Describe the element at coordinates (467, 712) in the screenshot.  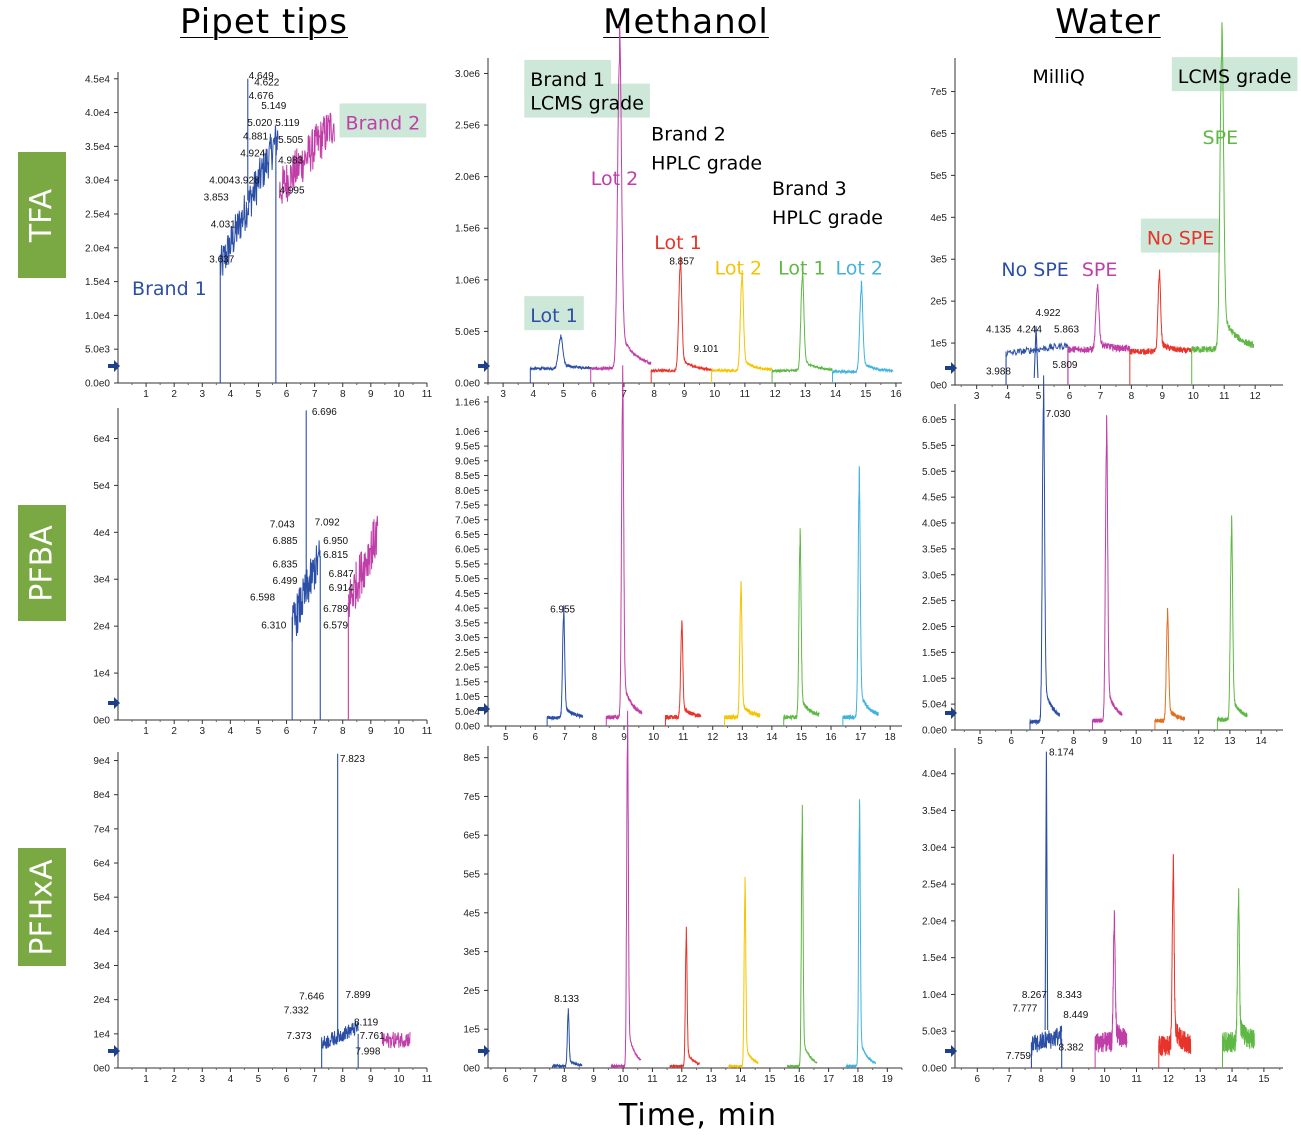
I see `y-tick-label: 5.0e4` at that location.